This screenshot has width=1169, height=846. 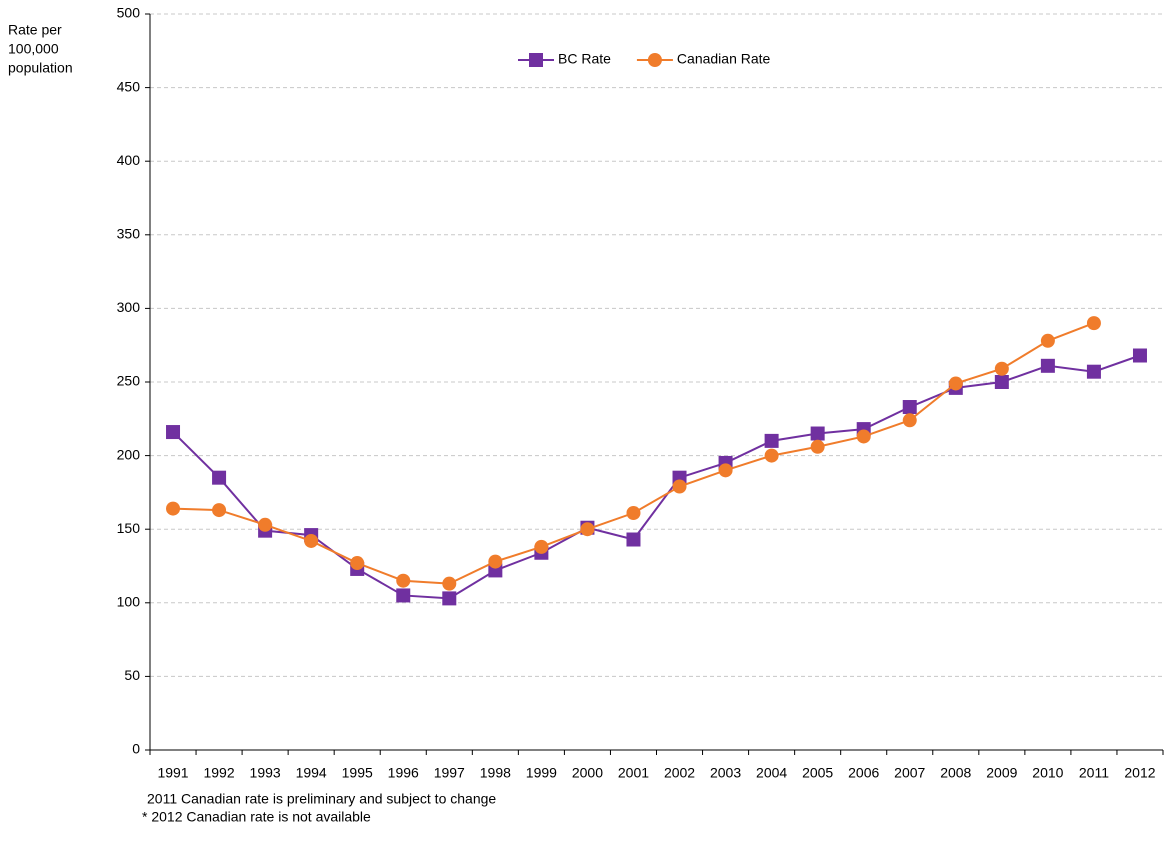 What do you see at coordinates (129, 381) in the screenshot?
I see `y-tick-label: 250` at bounding box center [129, 381].